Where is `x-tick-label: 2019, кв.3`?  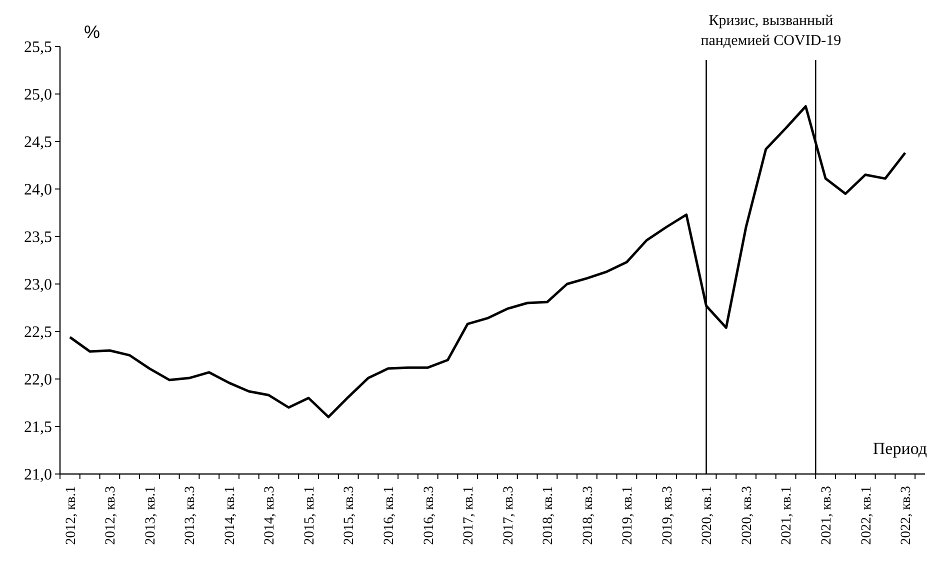
x-tick-label: 2019, кв.3 is located at coordinates (668, 515).